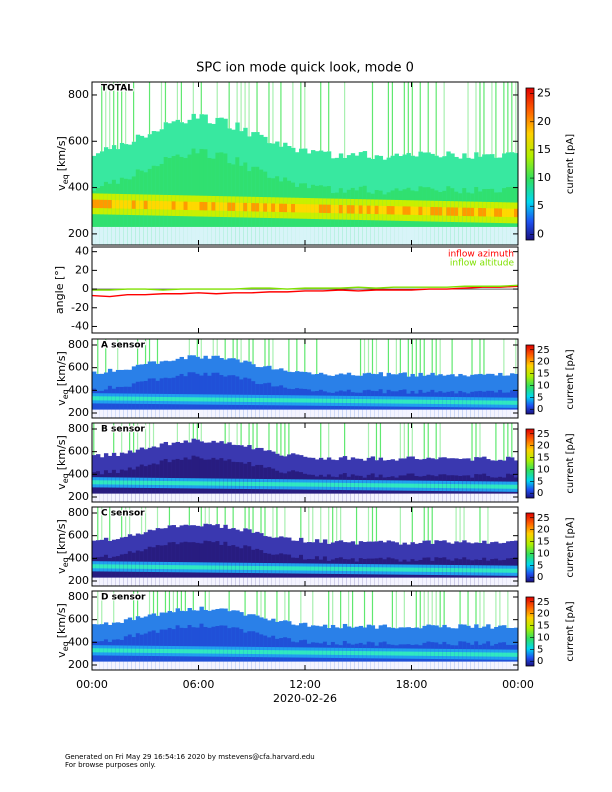 This screenshot has width=612, height=792. I want to click on y-tick-label: 400, so click(78, 473).